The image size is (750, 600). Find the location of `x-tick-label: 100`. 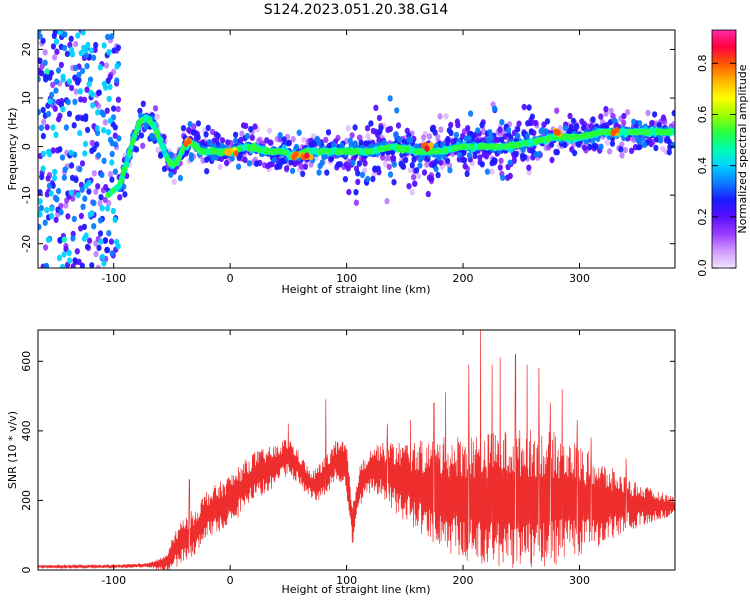

x-tick-label: 100 is located at coordinates (346, 580).